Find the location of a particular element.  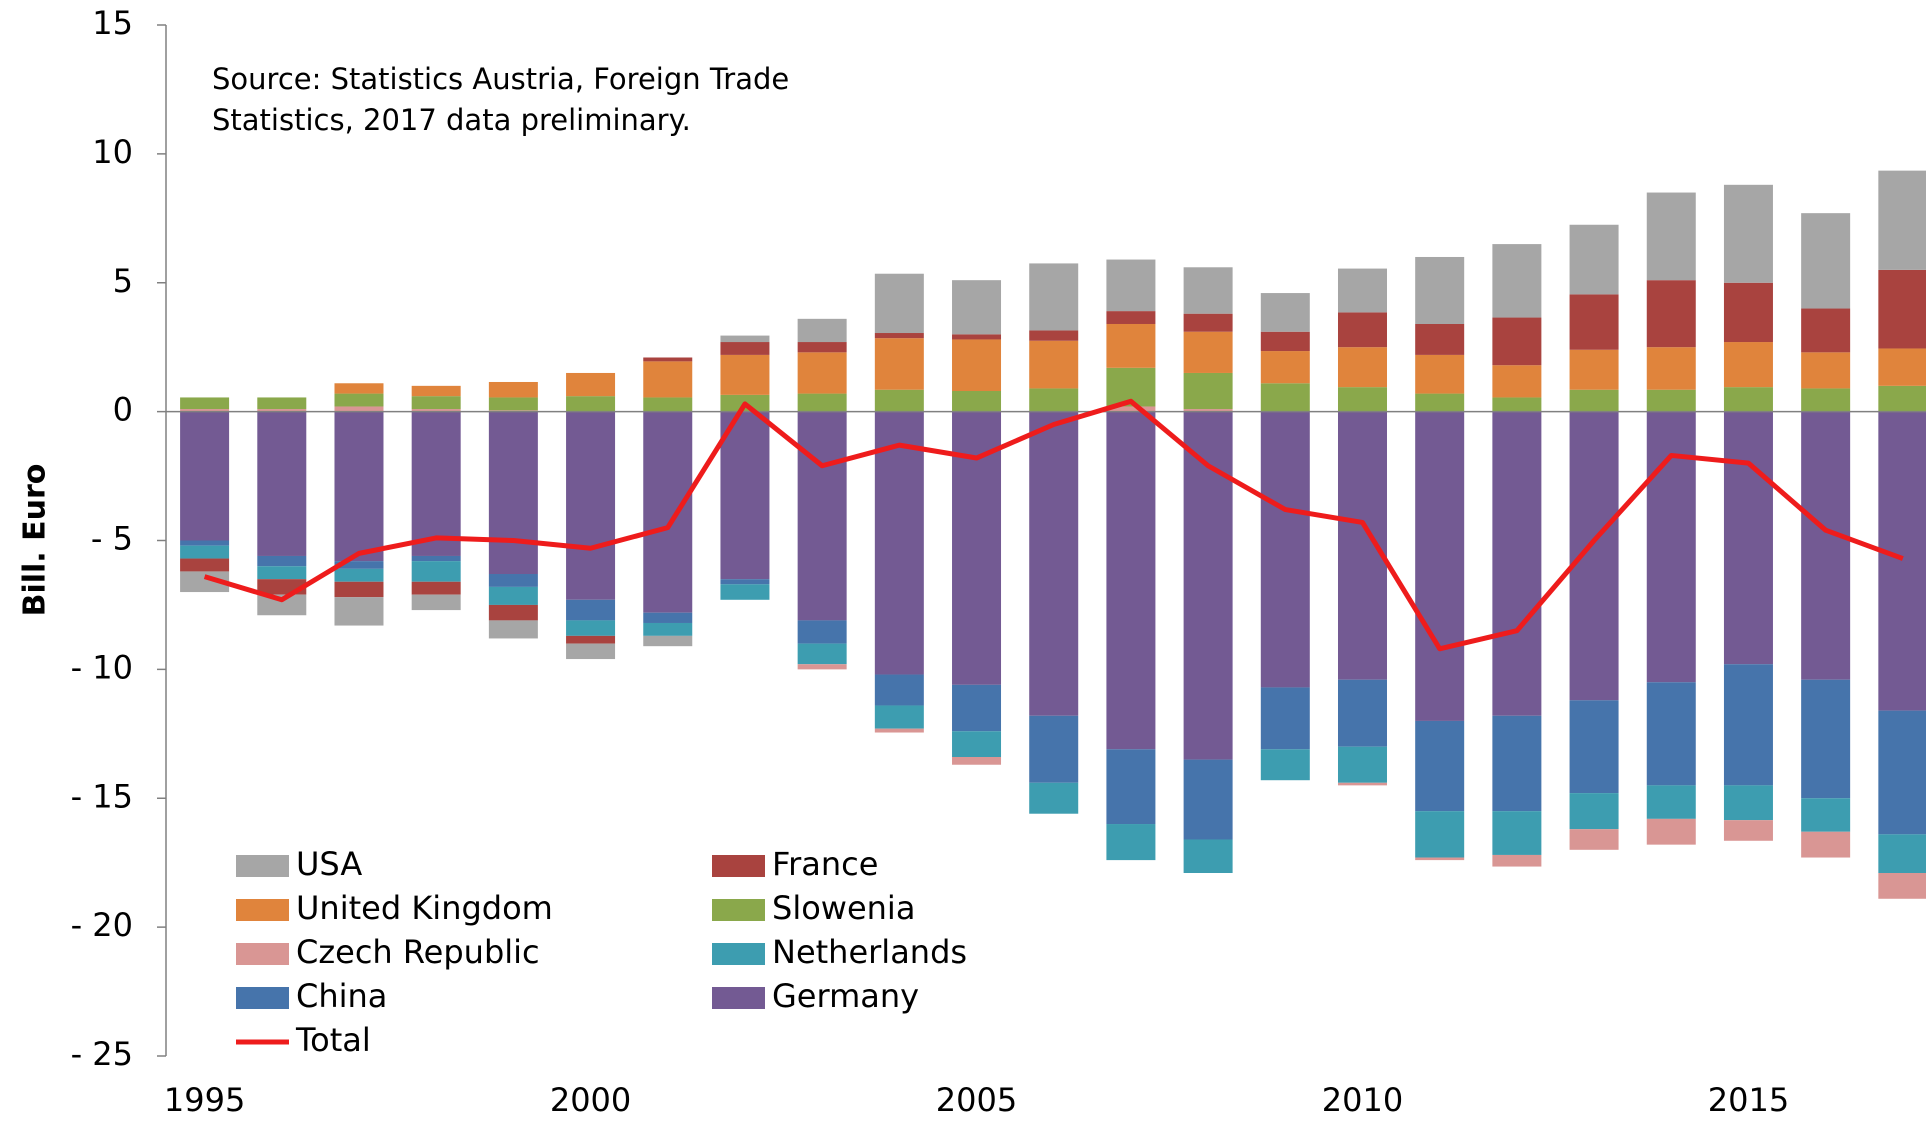

x-tick-label: 2005 is located at coordinates (976, 1100).